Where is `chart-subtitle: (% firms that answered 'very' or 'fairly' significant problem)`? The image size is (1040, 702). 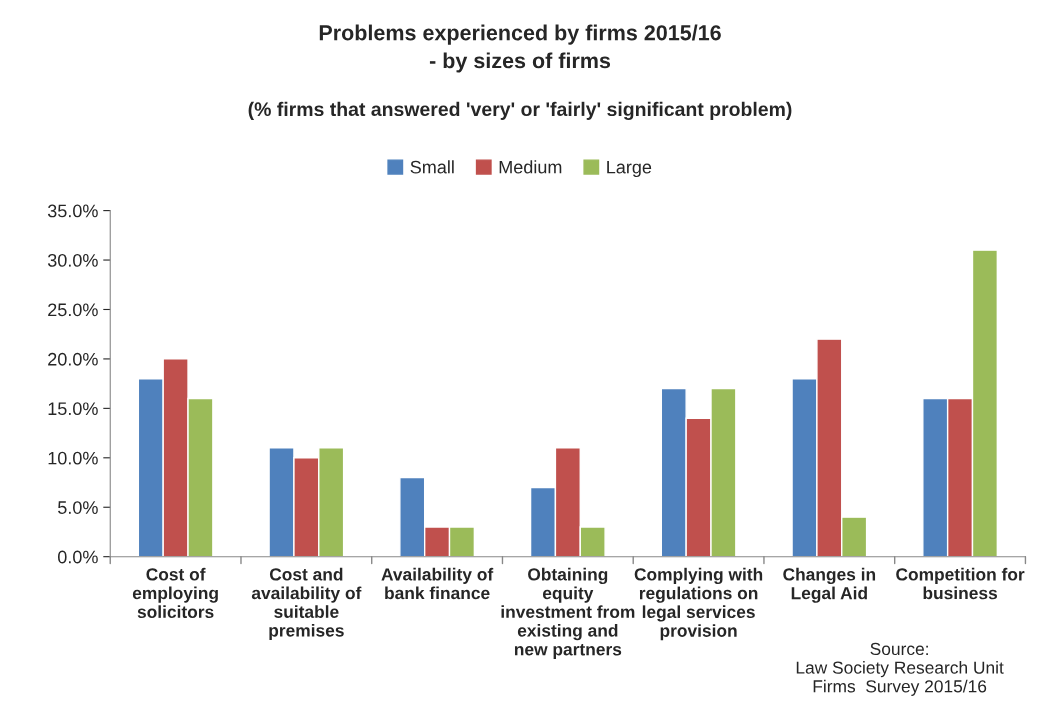
chart-subtitle: (% firms that answered 'very' or 'fairly' significant problem) is located at coordinates (520, 110).